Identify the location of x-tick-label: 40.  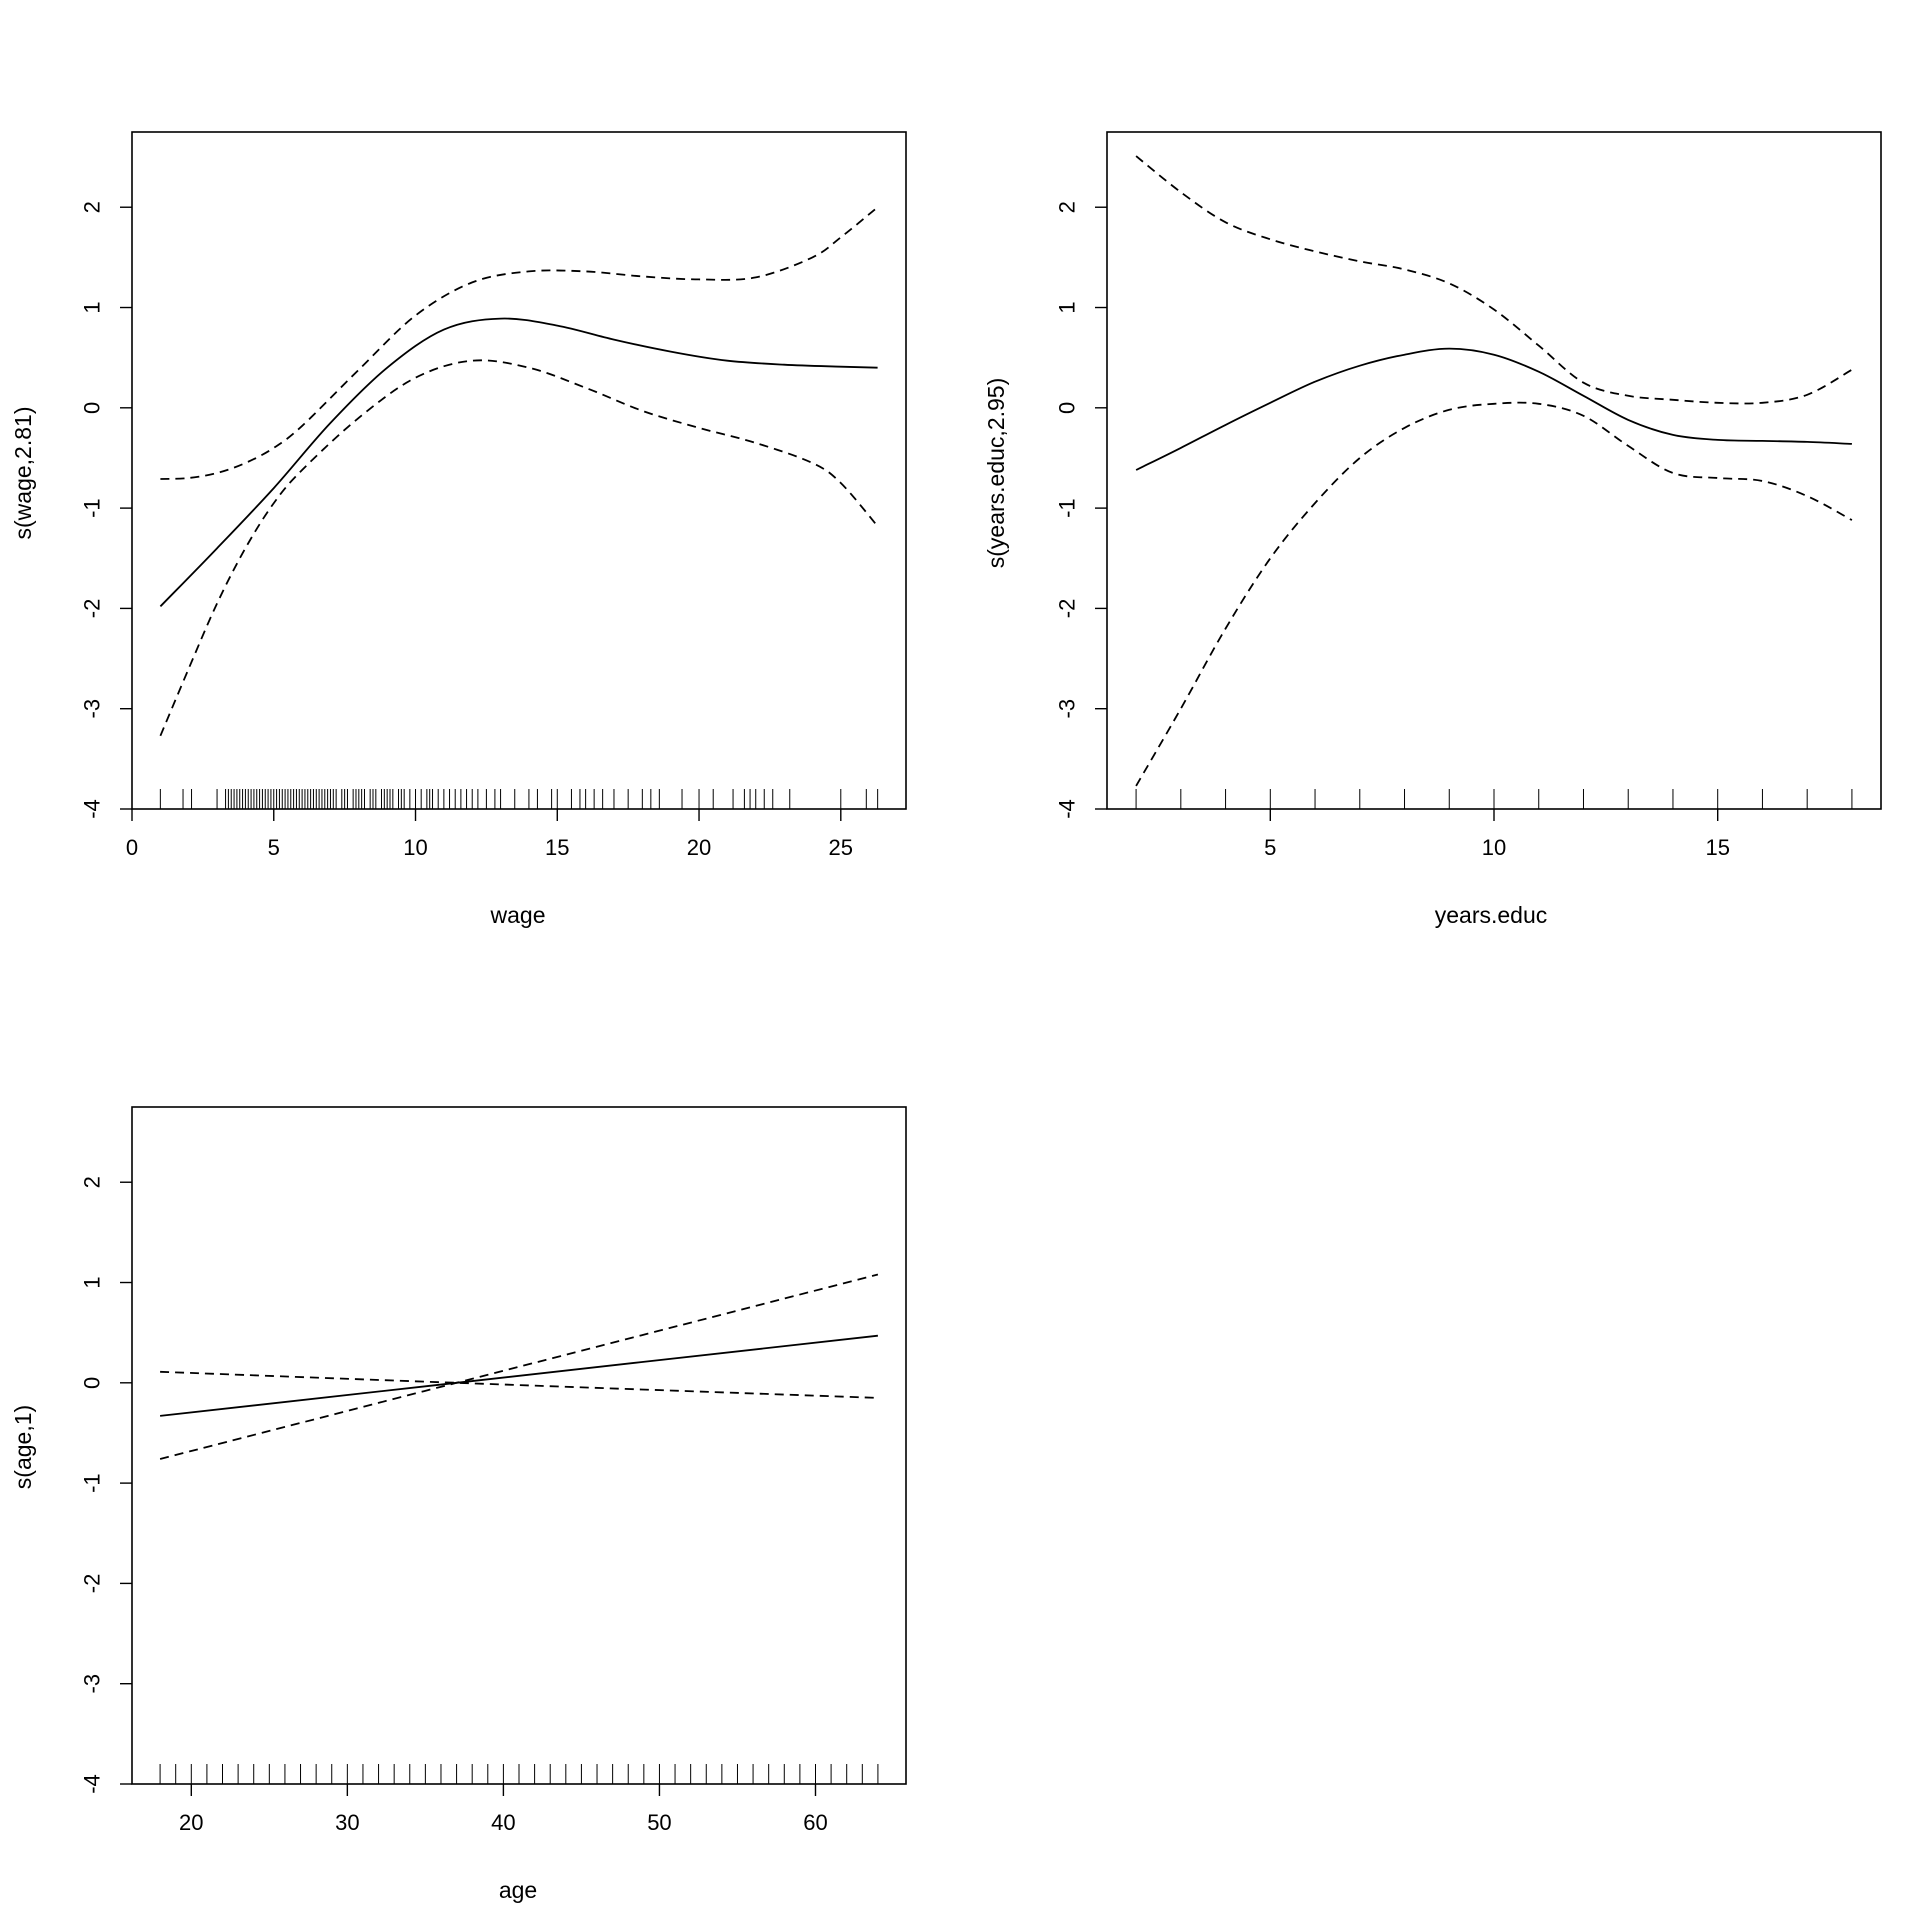
(503, 1822).